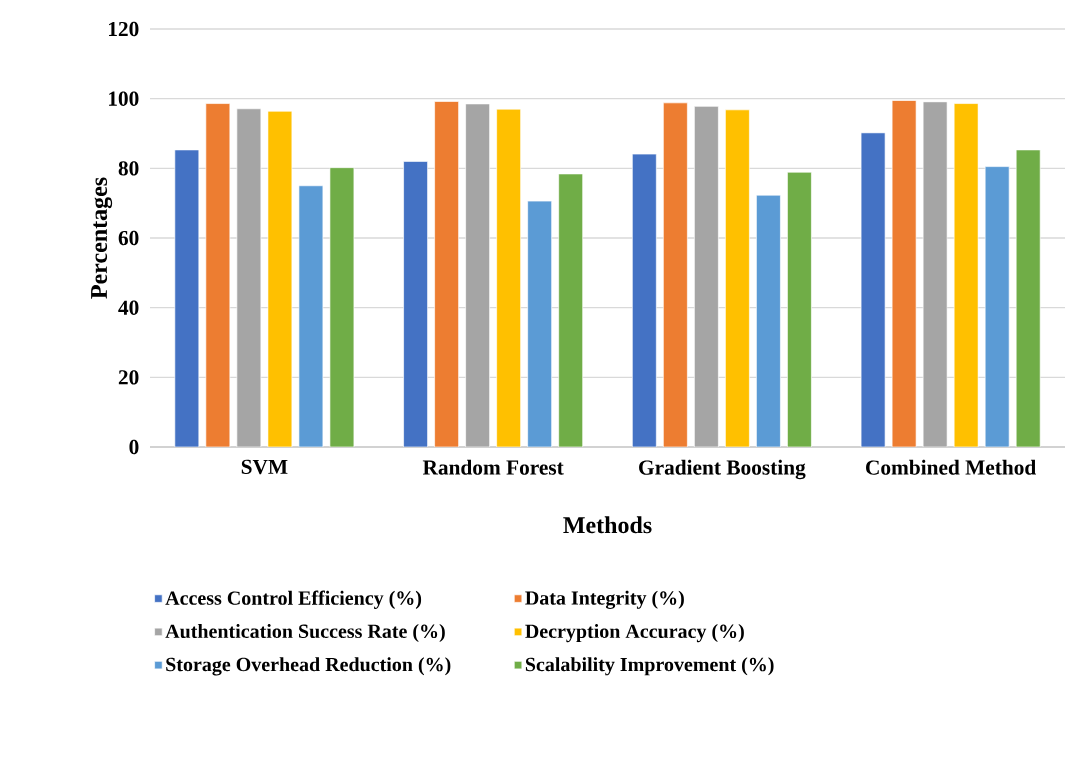  What do you see at coordinates (128, 238) in the screenshot?
I see `y-tick-label: 60` at bounding box center [128, 238].